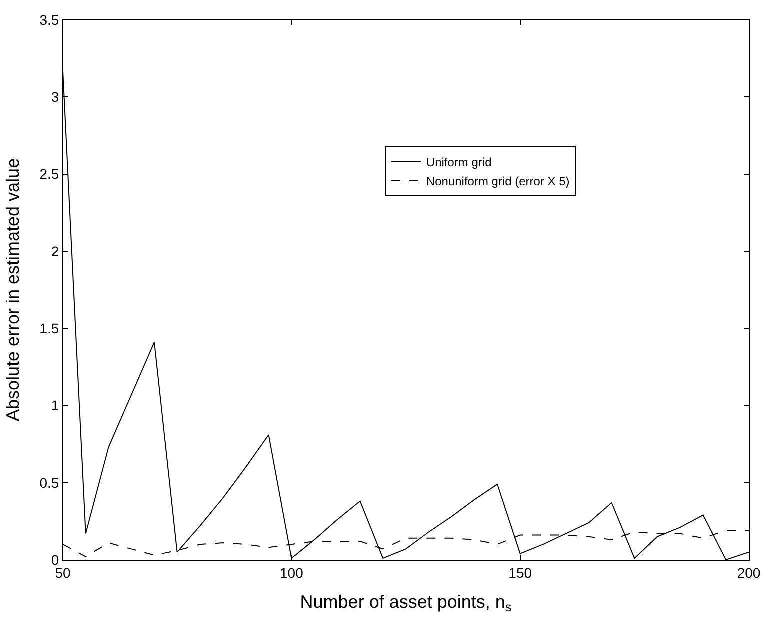 The height and width of the screenshot is (620, 773). What do you see at coordinates (749, 572) in the screenshot?
I see `x-tick-label: 200` at bounding box center [749, 572].